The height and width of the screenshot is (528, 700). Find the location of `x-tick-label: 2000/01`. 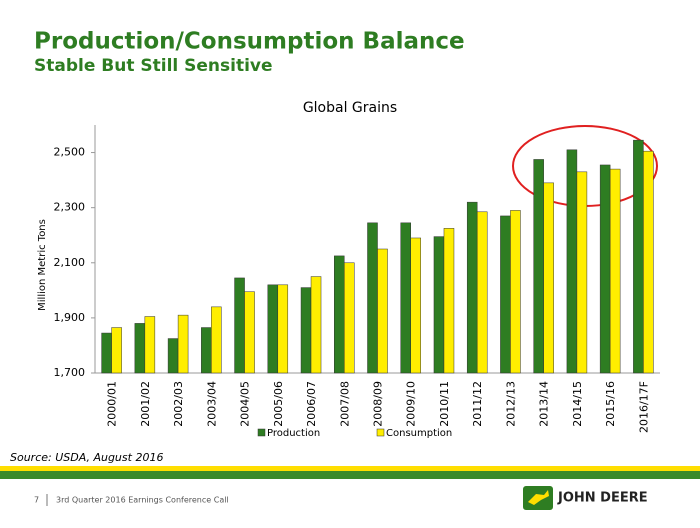

x-tick-label: 2000/01 is located at coordinates (112, 404).